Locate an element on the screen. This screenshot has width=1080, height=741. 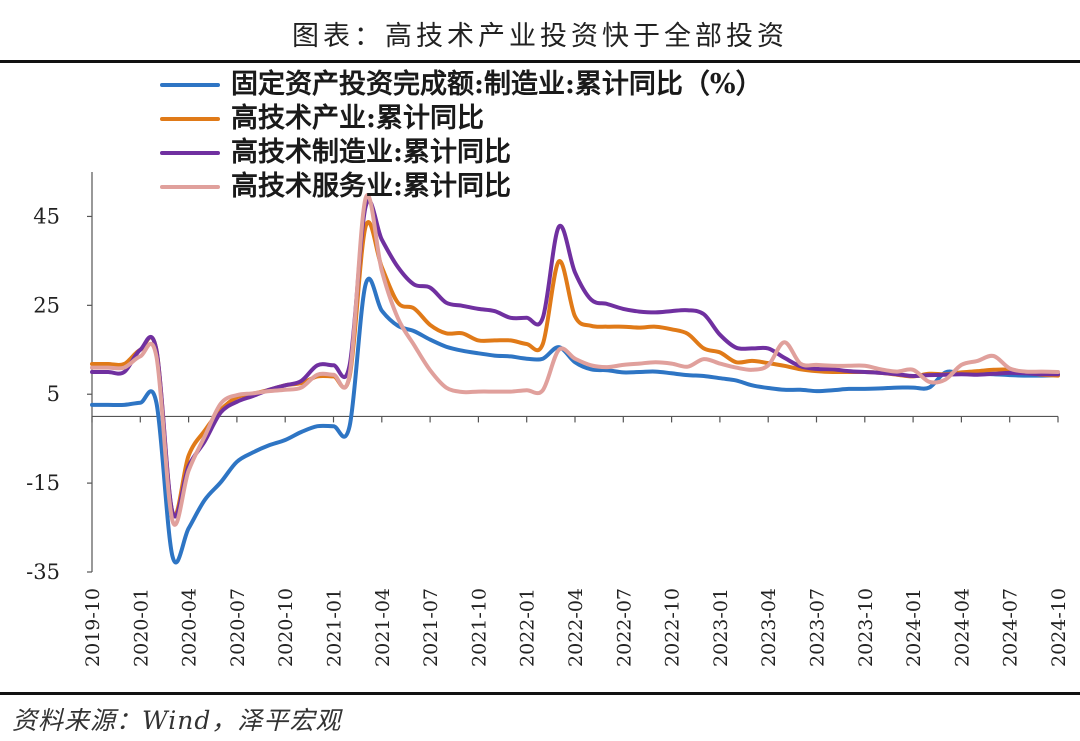
x-tick-label: 2021-10 is located at coordinates (479, 627).